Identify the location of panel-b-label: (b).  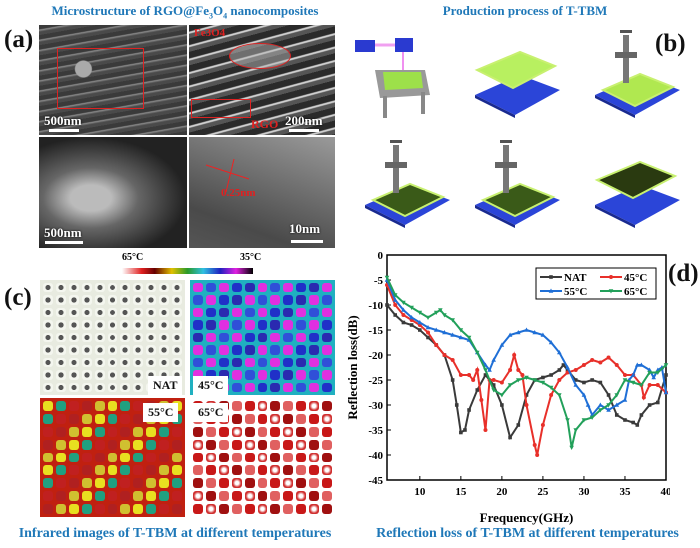
(670, 43).